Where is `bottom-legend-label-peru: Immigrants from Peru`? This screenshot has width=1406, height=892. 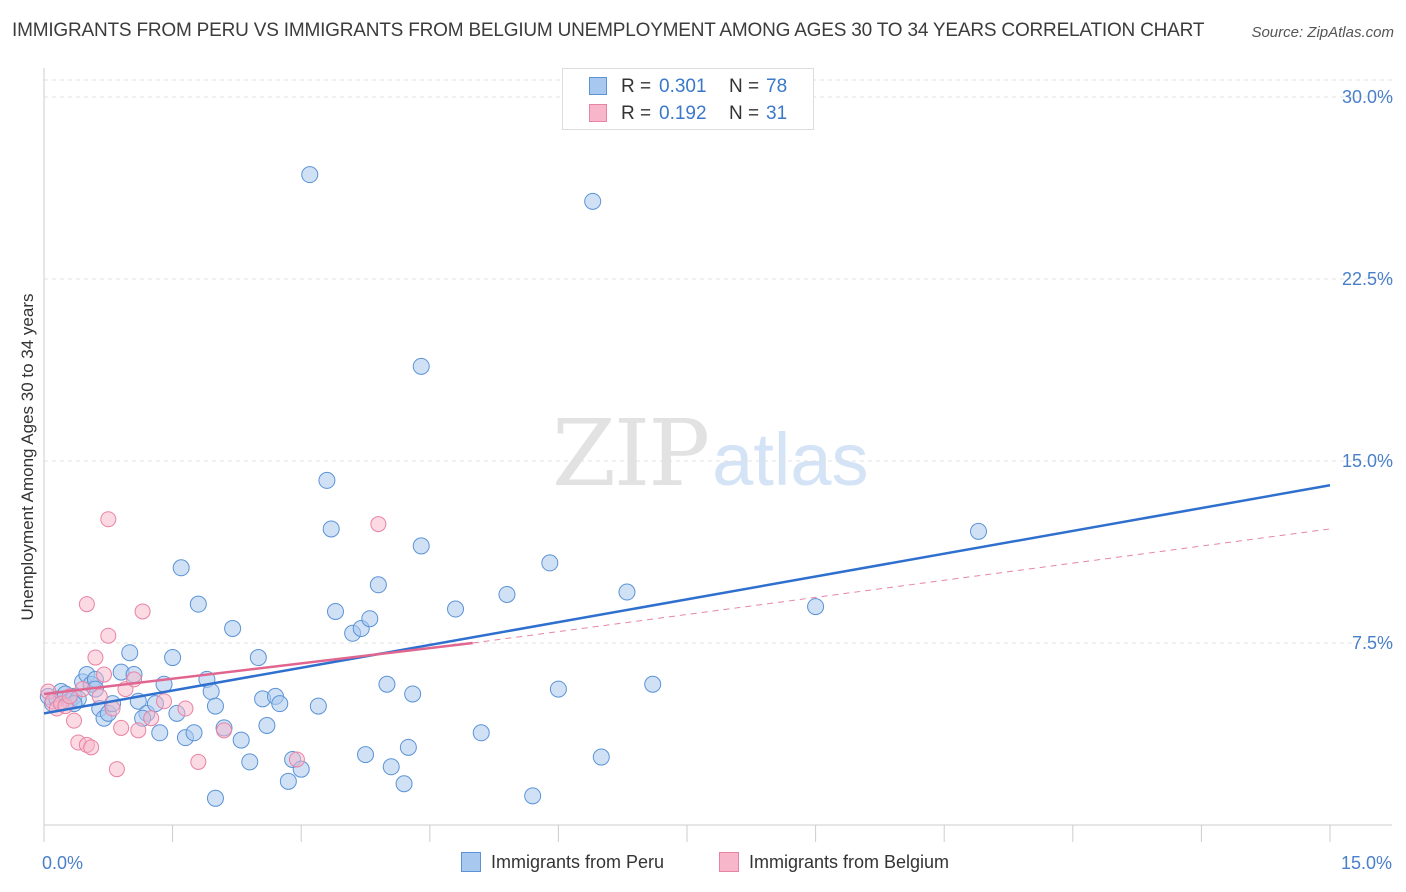 bottom-legend-label-peru: Immigrants from Peru is located at coordinates (578, 862).